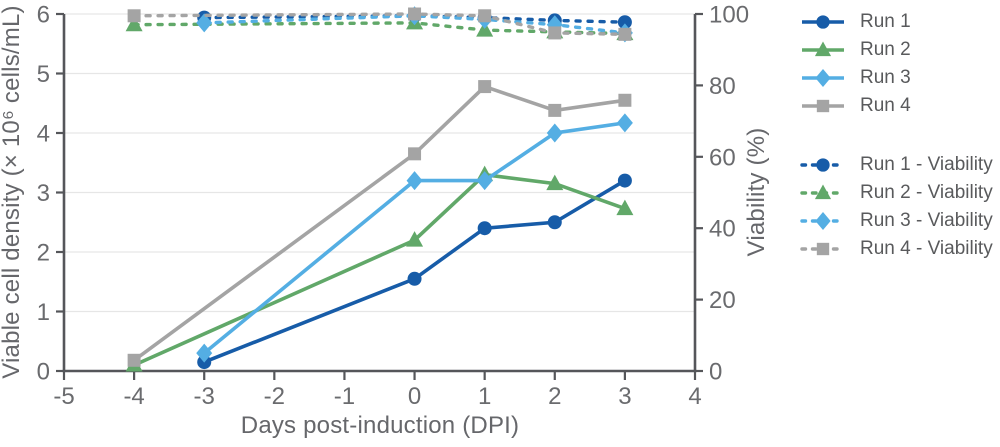  I want to click on y-axis-title-right: Viability (%), so click(756, 192).